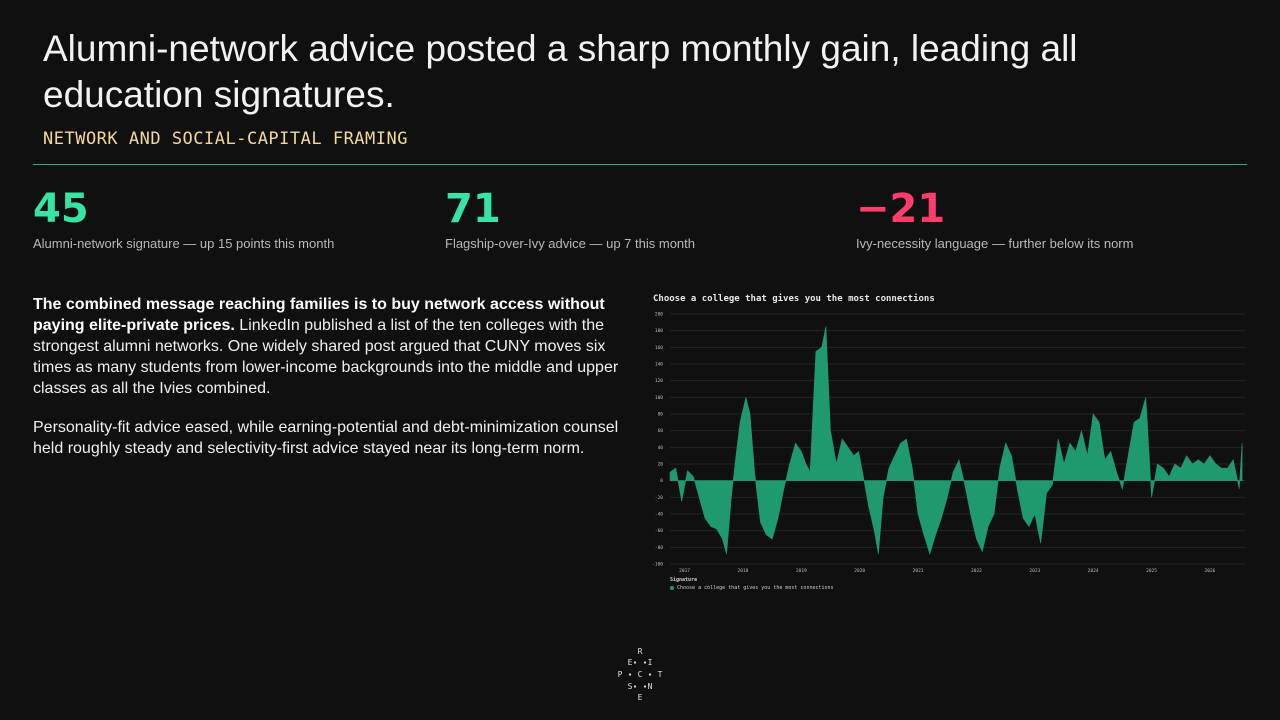 This screenshot has height=720, width=1280. What do you see at coordinates (659, 498) in the screenshot?
I see `y-tick-label: -20` at bounding box center [659, 498].